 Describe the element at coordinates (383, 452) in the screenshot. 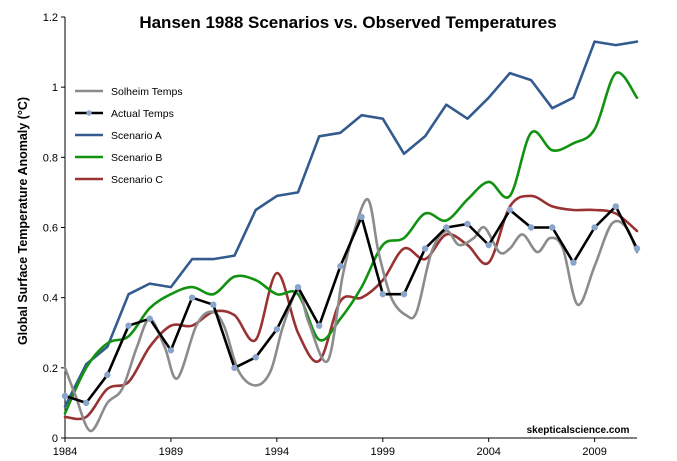

I see `x-tick-label: 1999` at that location.